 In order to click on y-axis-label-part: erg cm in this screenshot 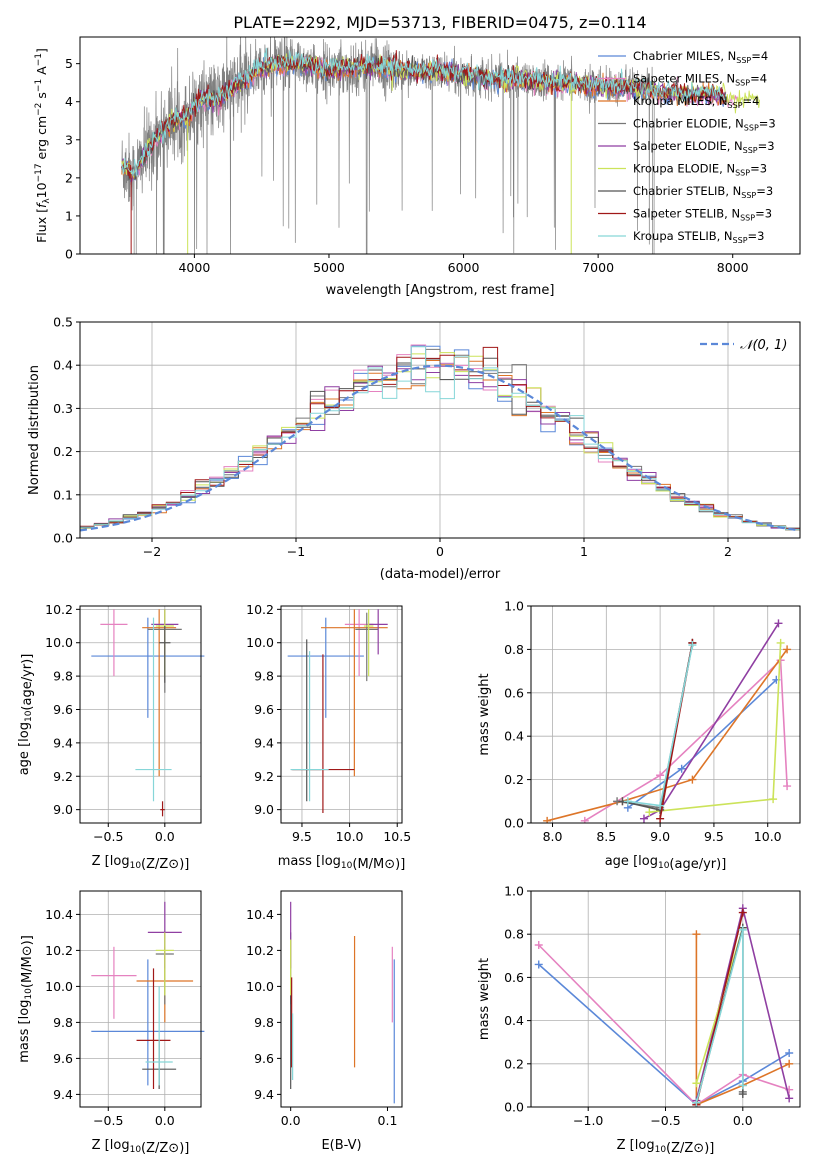, I will do `click(41, 140)`.